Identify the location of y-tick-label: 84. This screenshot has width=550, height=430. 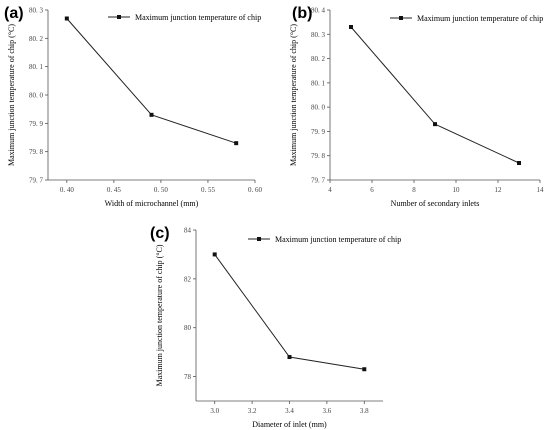
(188, 231).